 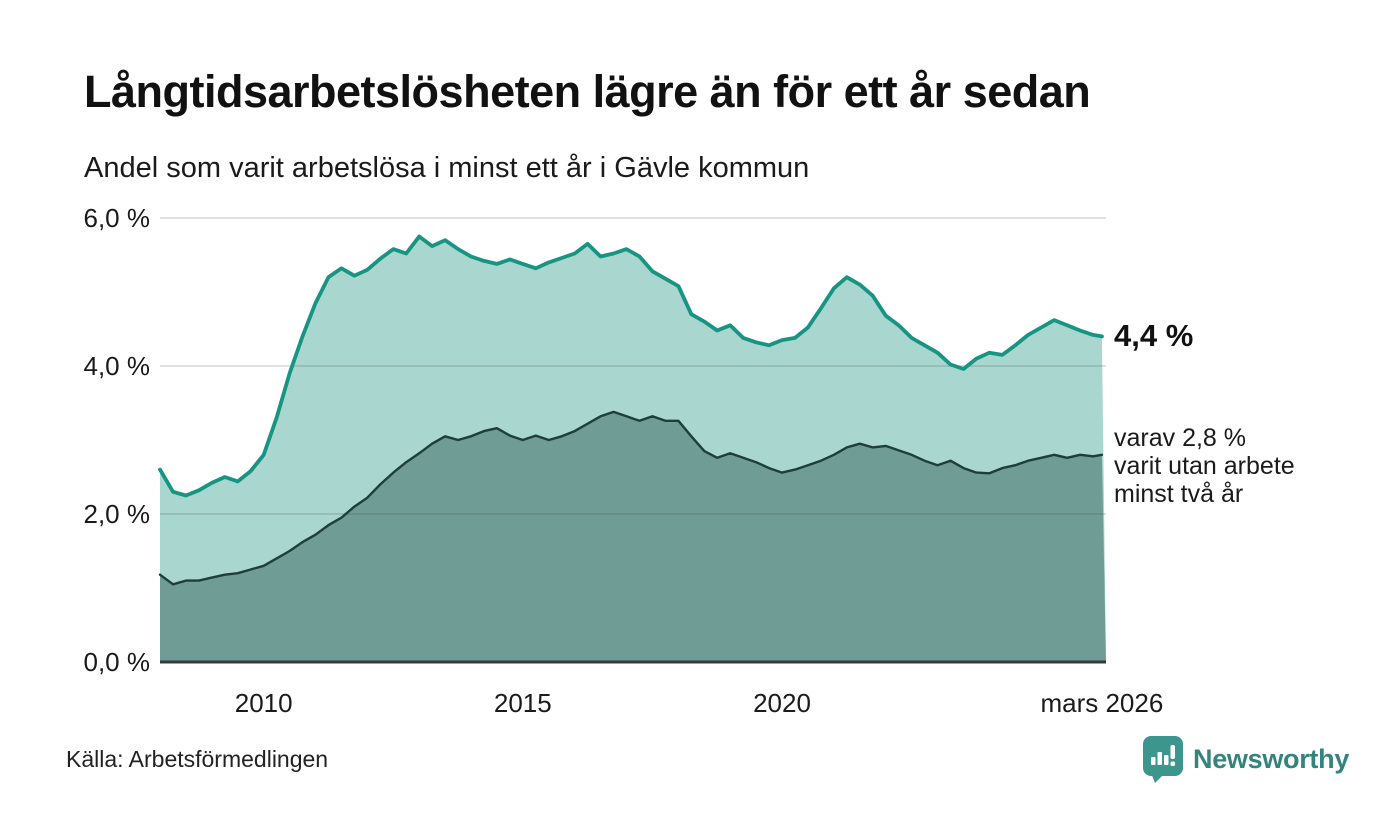 I want to click on y-tick-label-6: 6,0 %, so click(x=117, y=218).